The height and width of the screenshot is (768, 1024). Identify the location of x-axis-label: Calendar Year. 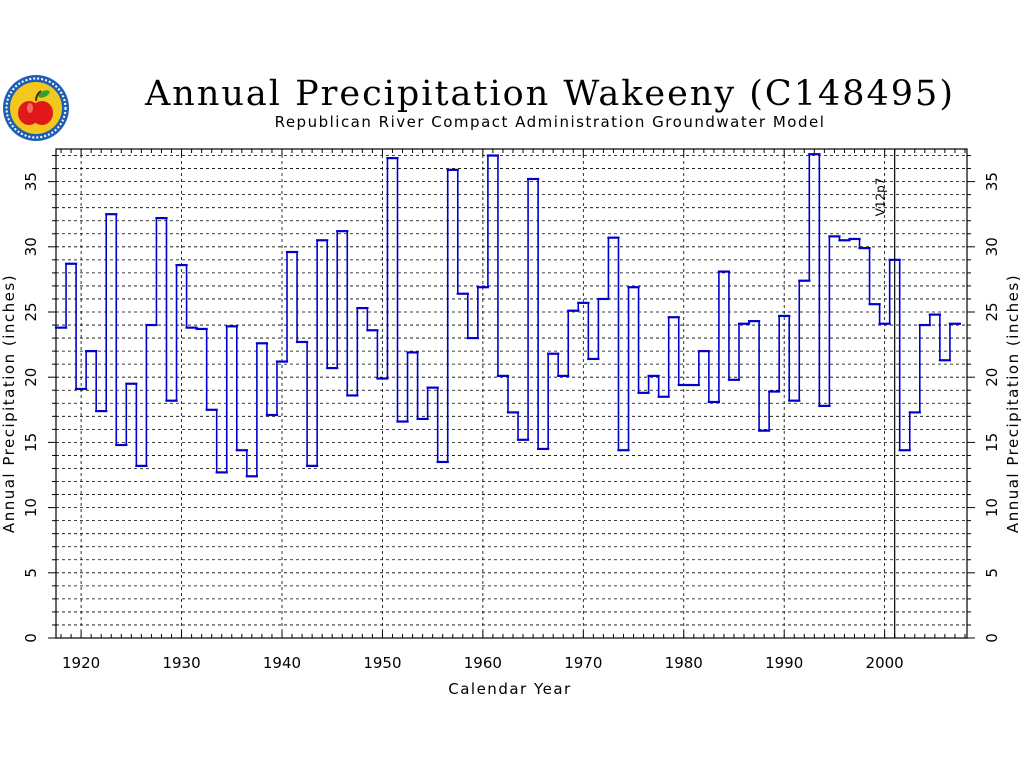
(509, 689).